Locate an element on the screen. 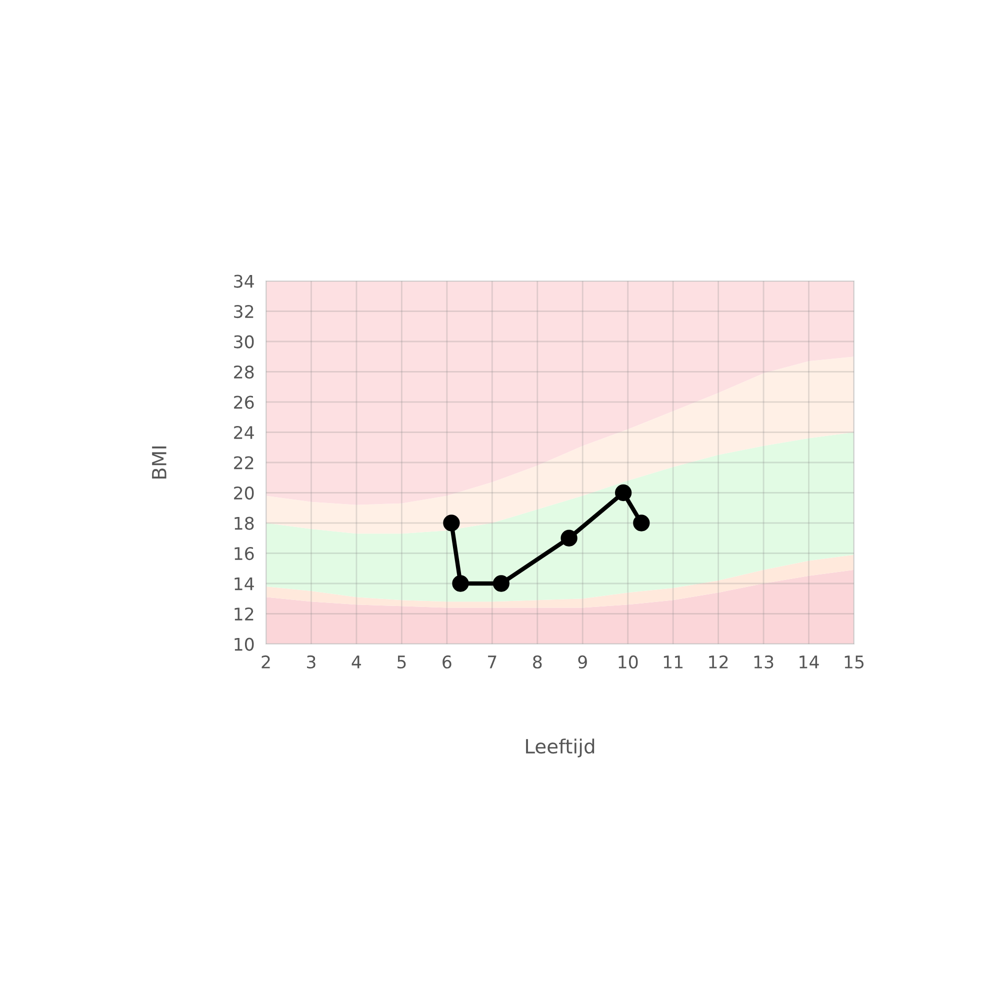 Image resolution: width=1000 pixels, height=1000 pixels. y-tick-label: 22 is located at coordinates (244, 463).